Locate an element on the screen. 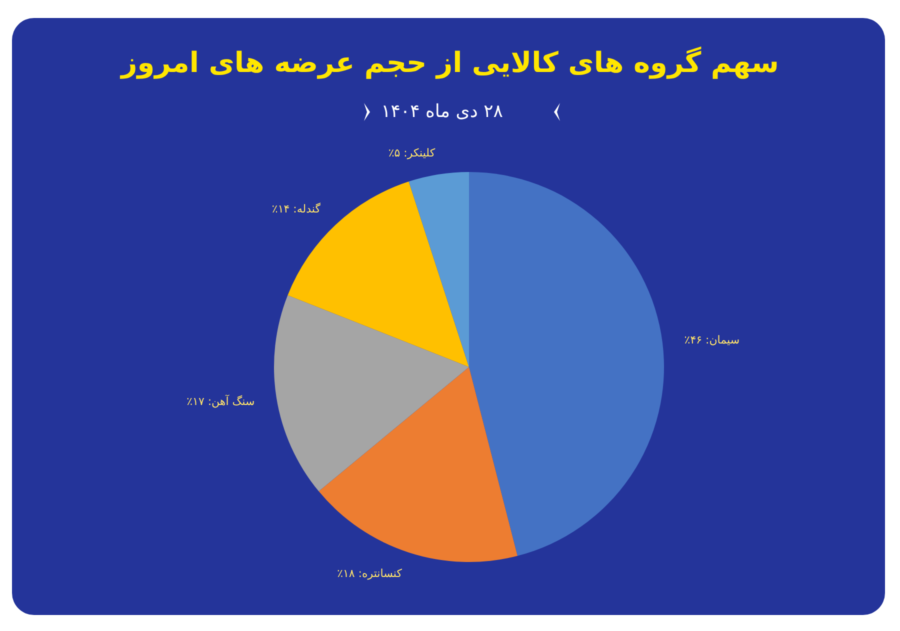 The width and height of the screenshot is (900, 631). chart-subtitle: ۲۸ دی ماه ۱۴۰۴ is located at coordinates (442, 111).